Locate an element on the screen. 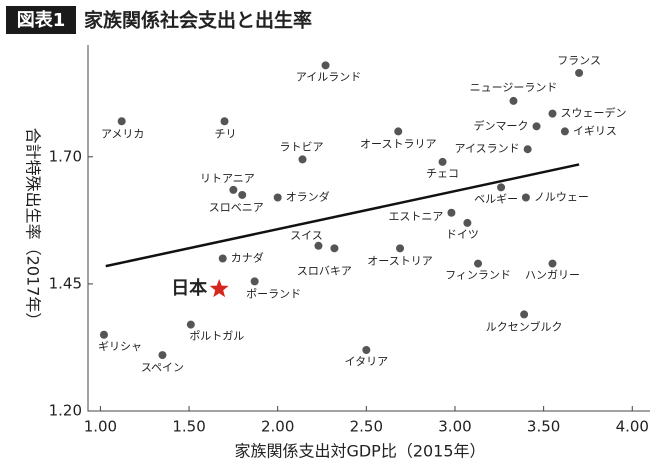 The image size is (670, 475). point-label: カナダ is located at coordinates (247, 258).